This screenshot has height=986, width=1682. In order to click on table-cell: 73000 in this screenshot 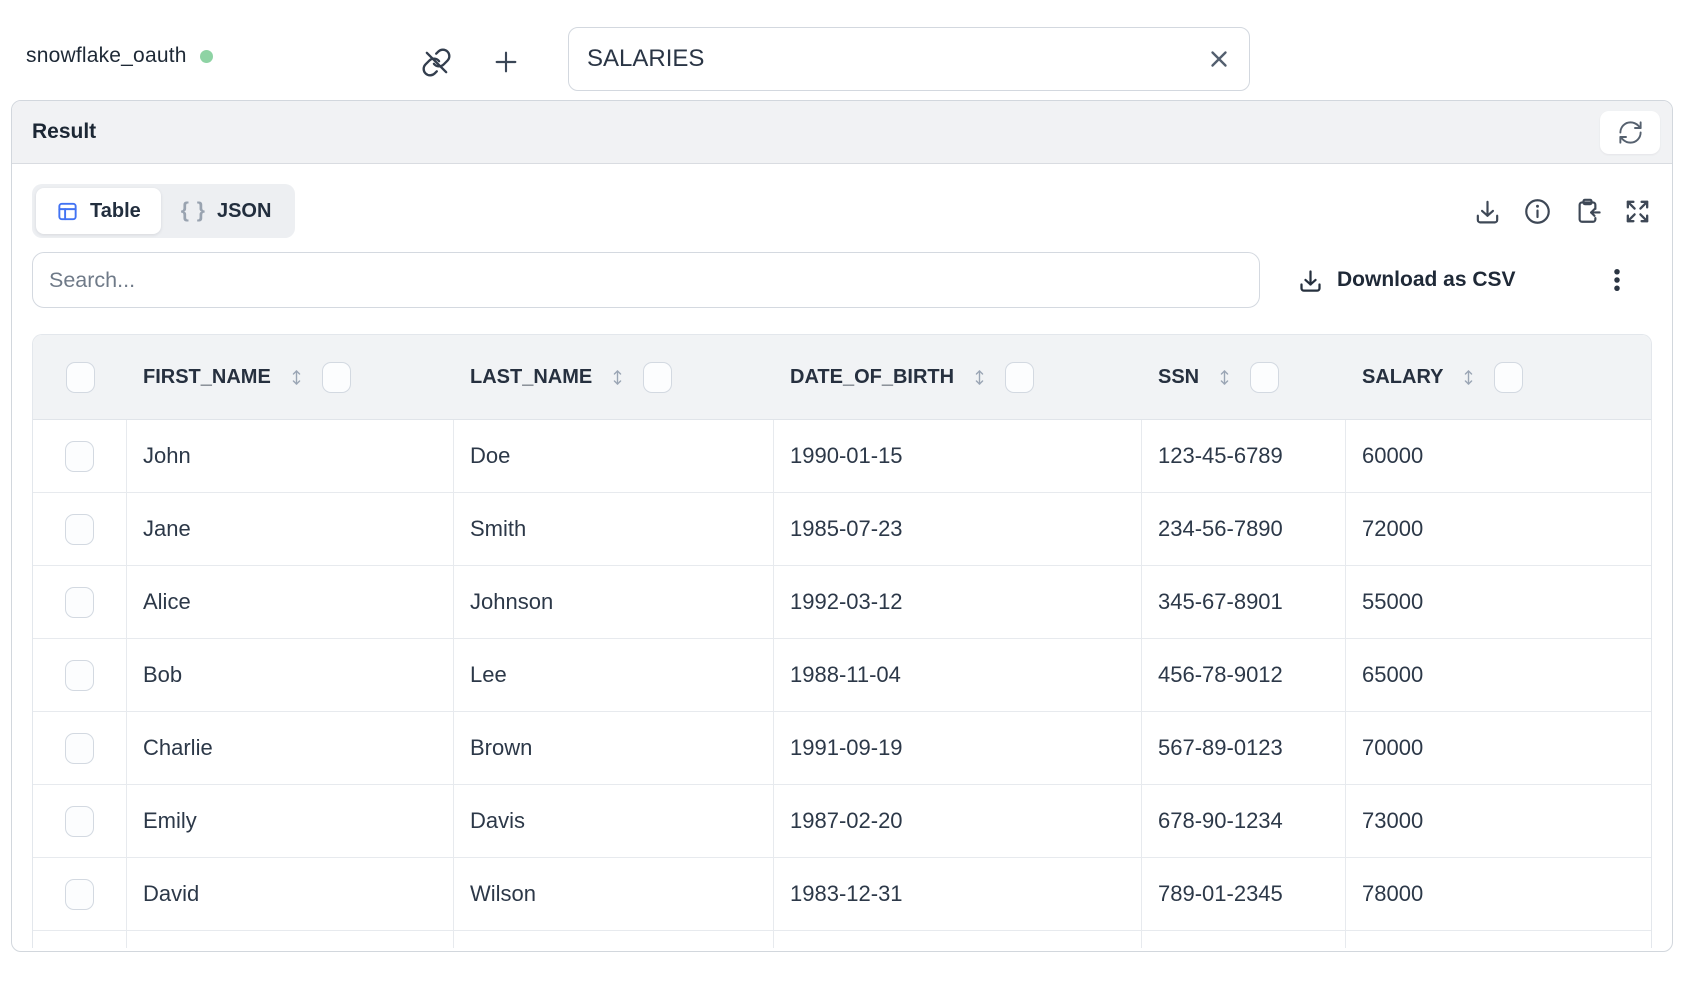, I will do `click(1393, 820)`.